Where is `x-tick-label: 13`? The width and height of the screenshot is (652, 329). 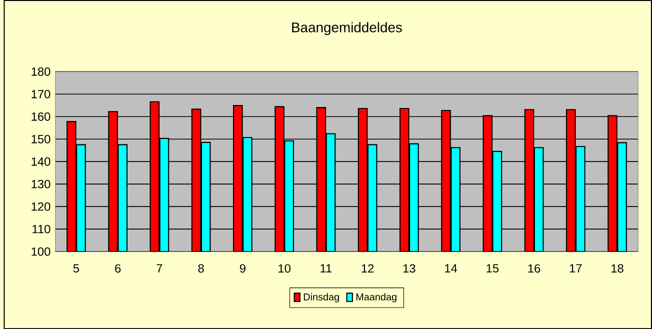
x-tick-label: 13 is located at coordinates (409, 268).